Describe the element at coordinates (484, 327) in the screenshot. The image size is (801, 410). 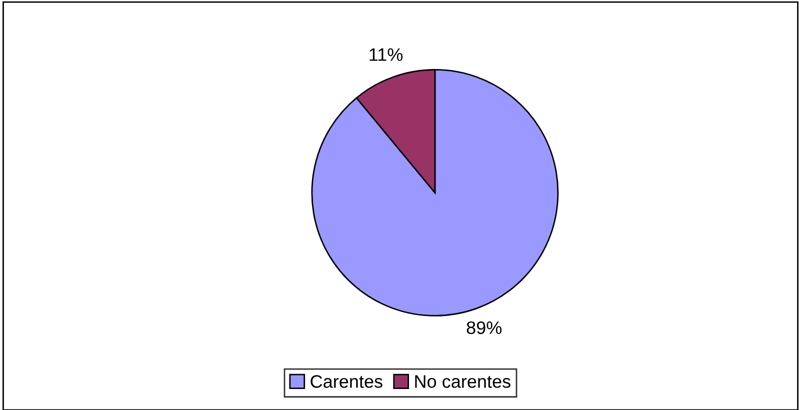
I see `data-label: 89%` at that location.